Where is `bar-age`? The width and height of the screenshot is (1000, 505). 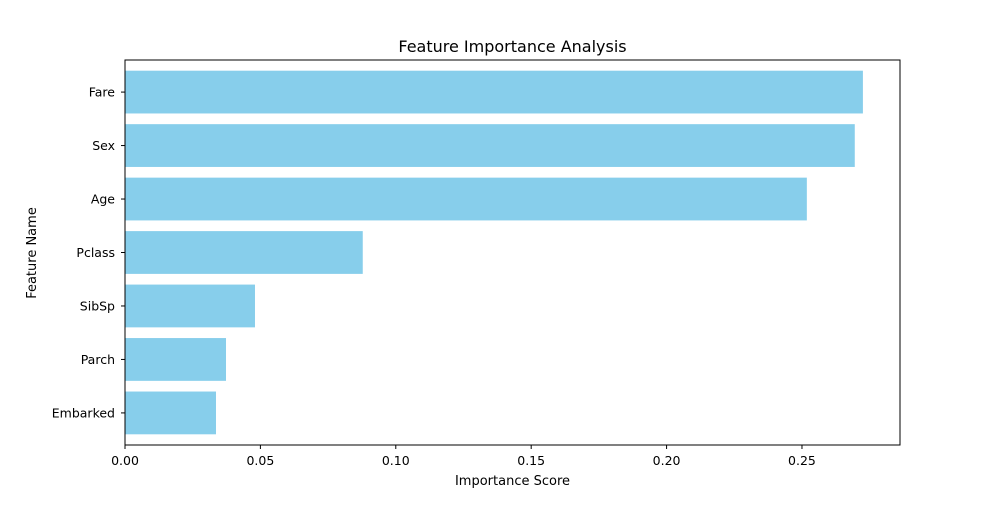 bar-age is located at coordinates (466, 199).